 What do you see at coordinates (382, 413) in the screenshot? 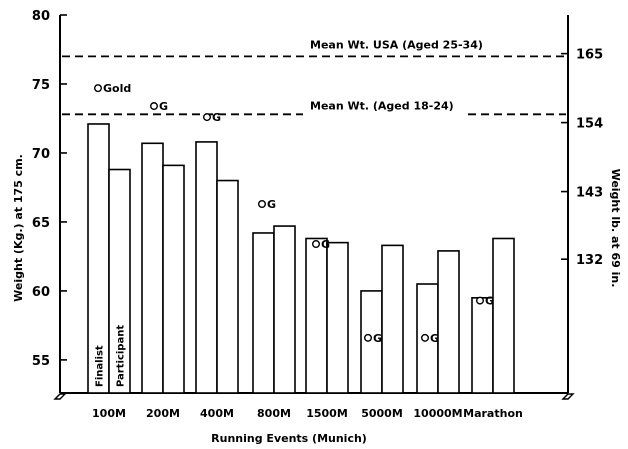
I see `category-label: 5000M` at bounding box center [382, 413].